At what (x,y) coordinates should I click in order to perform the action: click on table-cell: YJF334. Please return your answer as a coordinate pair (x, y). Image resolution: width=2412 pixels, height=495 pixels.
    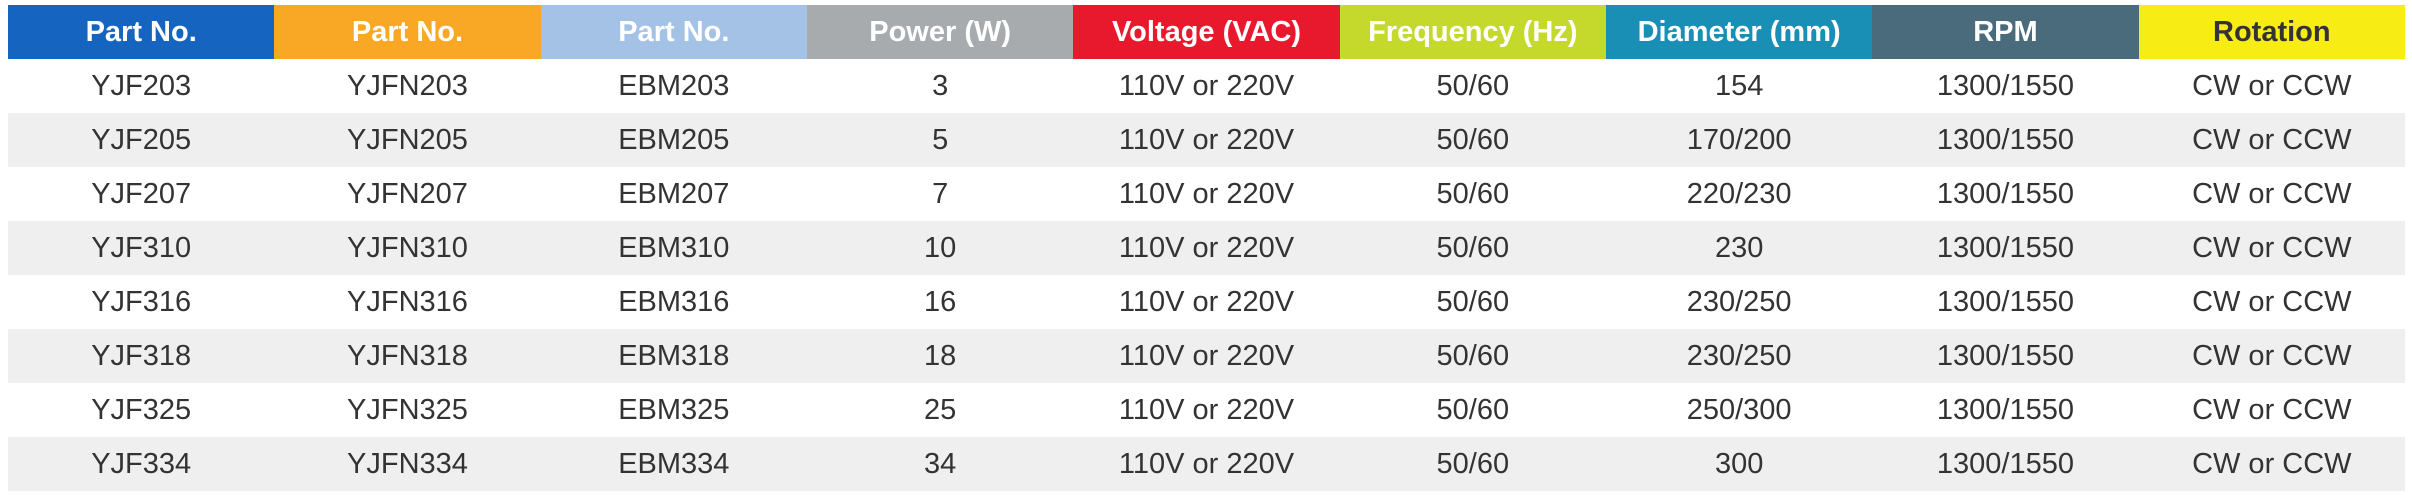
    Looking at the image, I should click on (141, 464).